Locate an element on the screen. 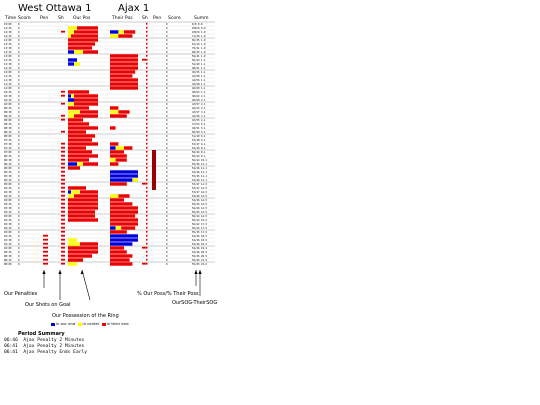 This screenshot has width=540, height=405. annotation-our-penalties: Our Penalties is located at coordinates (21, 294).